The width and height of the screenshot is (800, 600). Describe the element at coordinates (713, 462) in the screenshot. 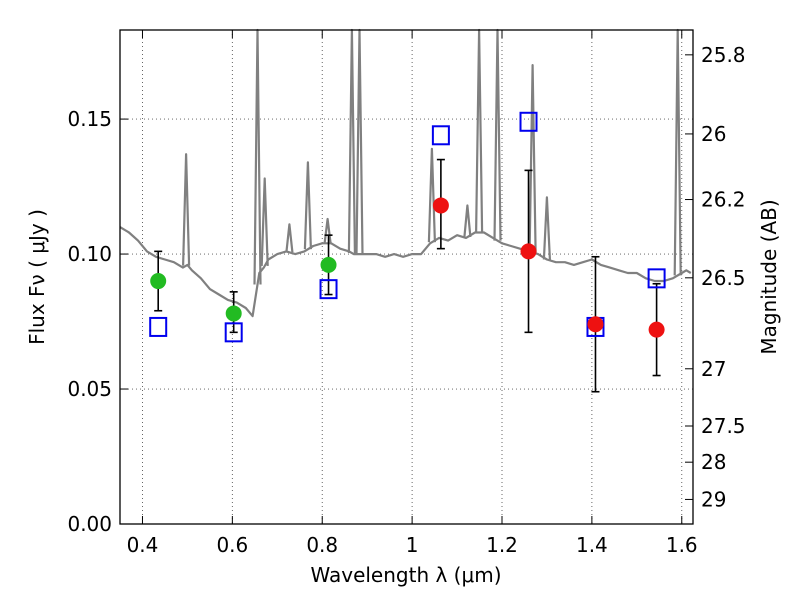

I see `magnitude-tick-label: 28` at that location.